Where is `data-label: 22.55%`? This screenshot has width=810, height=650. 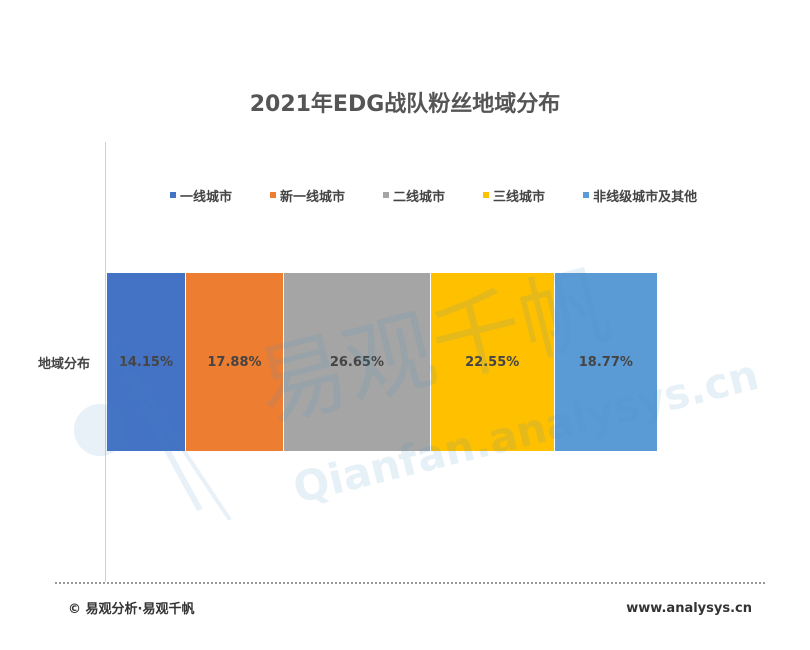
data-label: 22.55% is located at coordinates (492, 362).